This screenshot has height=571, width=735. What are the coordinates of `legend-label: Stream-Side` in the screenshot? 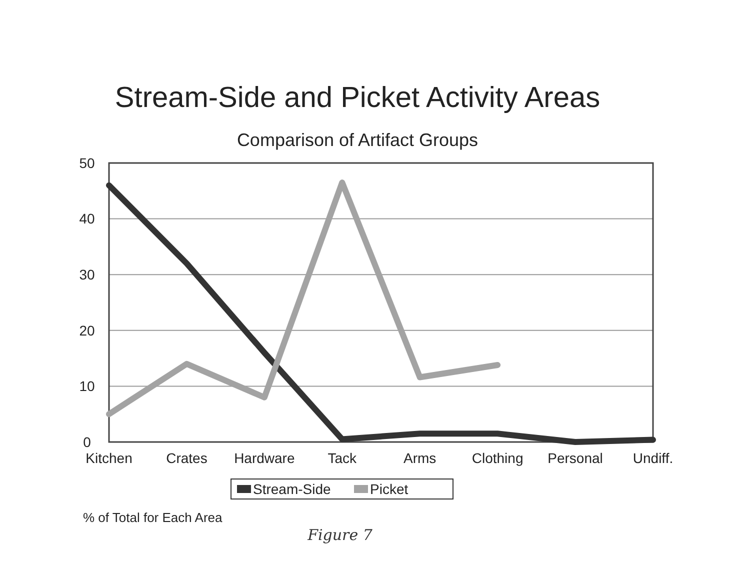 It's located at (292, 488).